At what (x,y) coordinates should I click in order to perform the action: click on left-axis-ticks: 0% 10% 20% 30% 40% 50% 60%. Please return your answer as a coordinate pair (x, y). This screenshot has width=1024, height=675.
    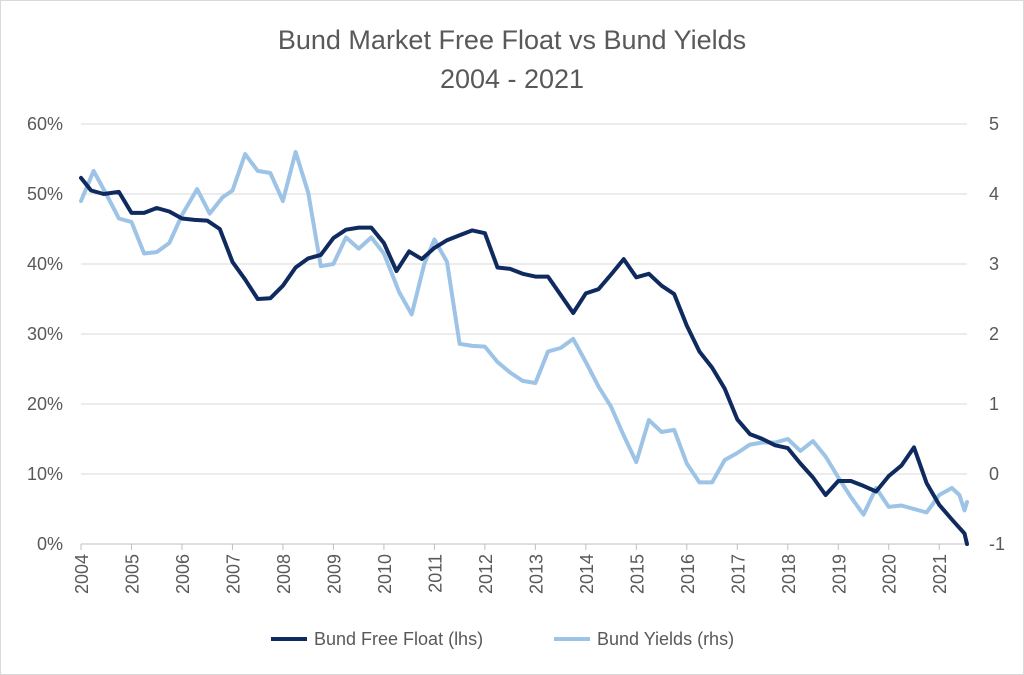
    Looking at the image, I should click on (45, 334).